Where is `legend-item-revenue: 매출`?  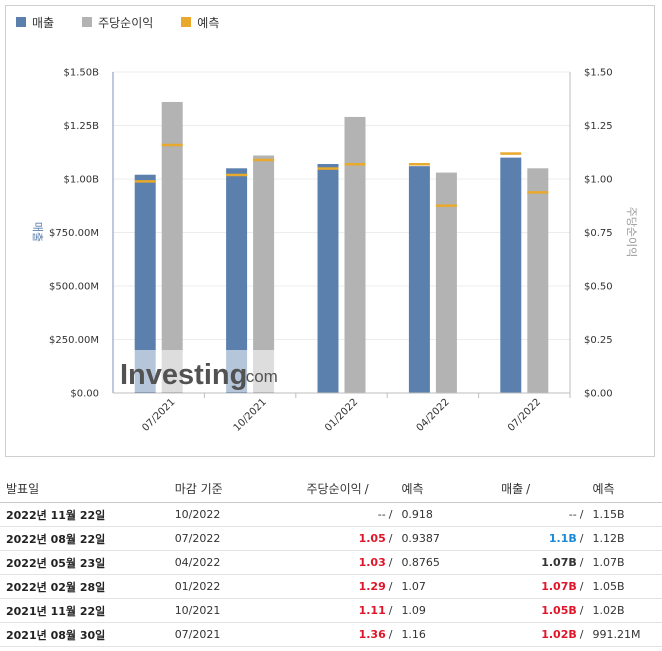
legend-item-revenue: 매출 is located at coordinates (35, 22).